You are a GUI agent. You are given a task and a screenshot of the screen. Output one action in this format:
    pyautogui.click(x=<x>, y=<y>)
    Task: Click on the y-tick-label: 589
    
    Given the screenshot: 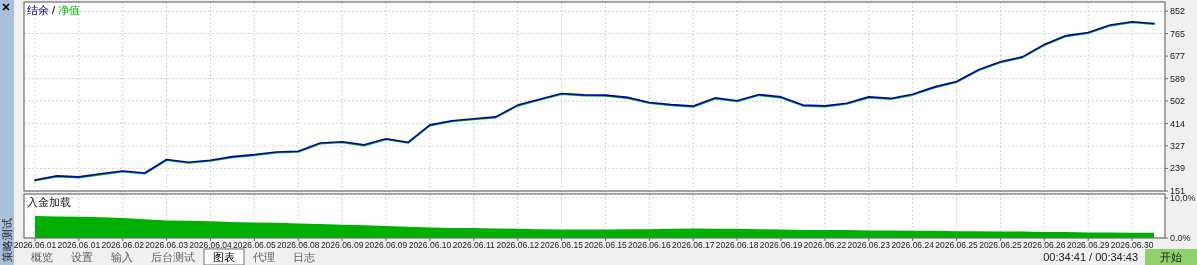 What is the action you would take?
    pyautogui.click(x=1178, y=78)
    